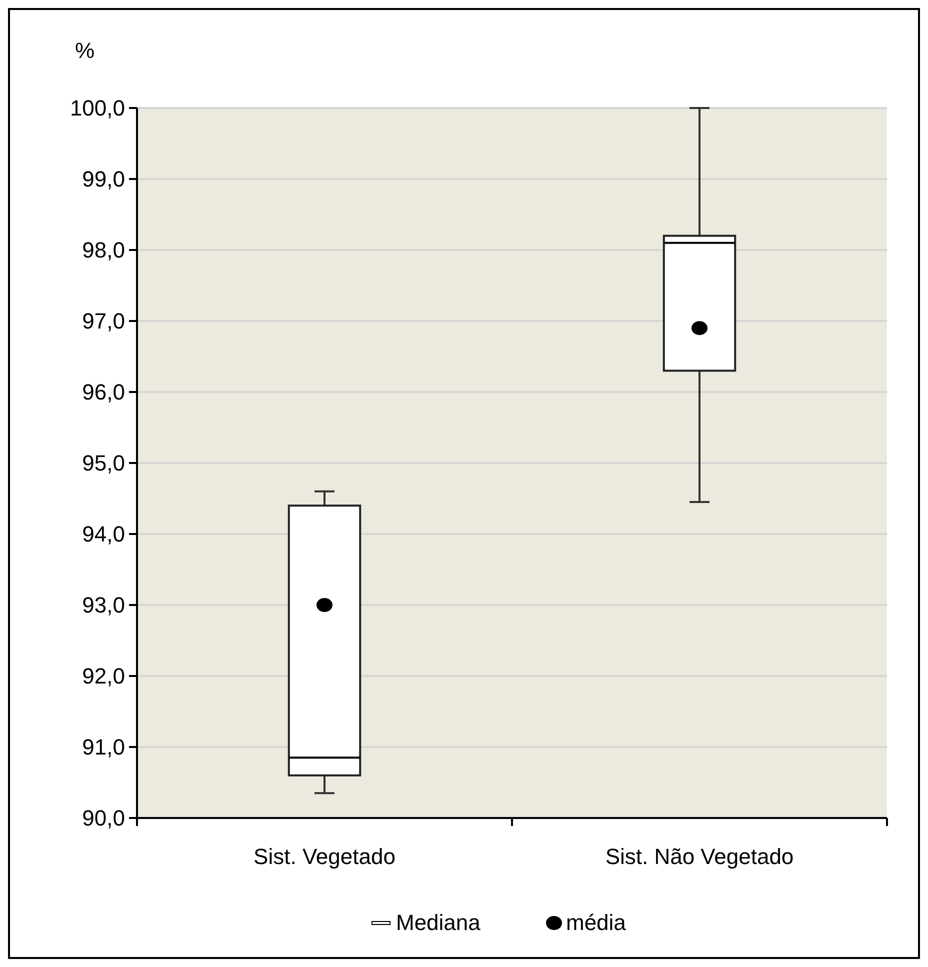 The image size is (928, 967). What do you see at coordinates (103, 747) in the screenshot?
I see `y-tick-label: 91,0` at bounding box center [103, 747].